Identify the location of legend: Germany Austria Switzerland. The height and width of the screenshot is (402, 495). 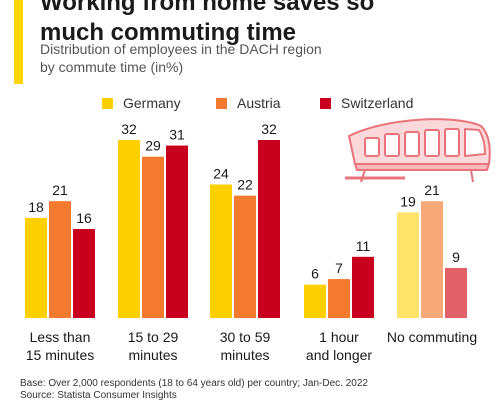
(247, 105).